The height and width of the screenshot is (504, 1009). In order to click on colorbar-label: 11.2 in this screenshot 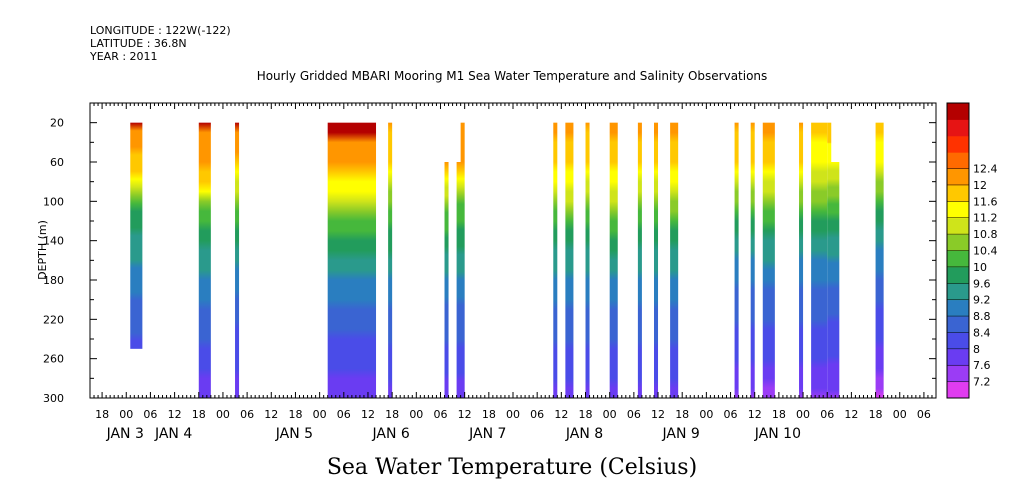, I will do `click(985, 218)`.